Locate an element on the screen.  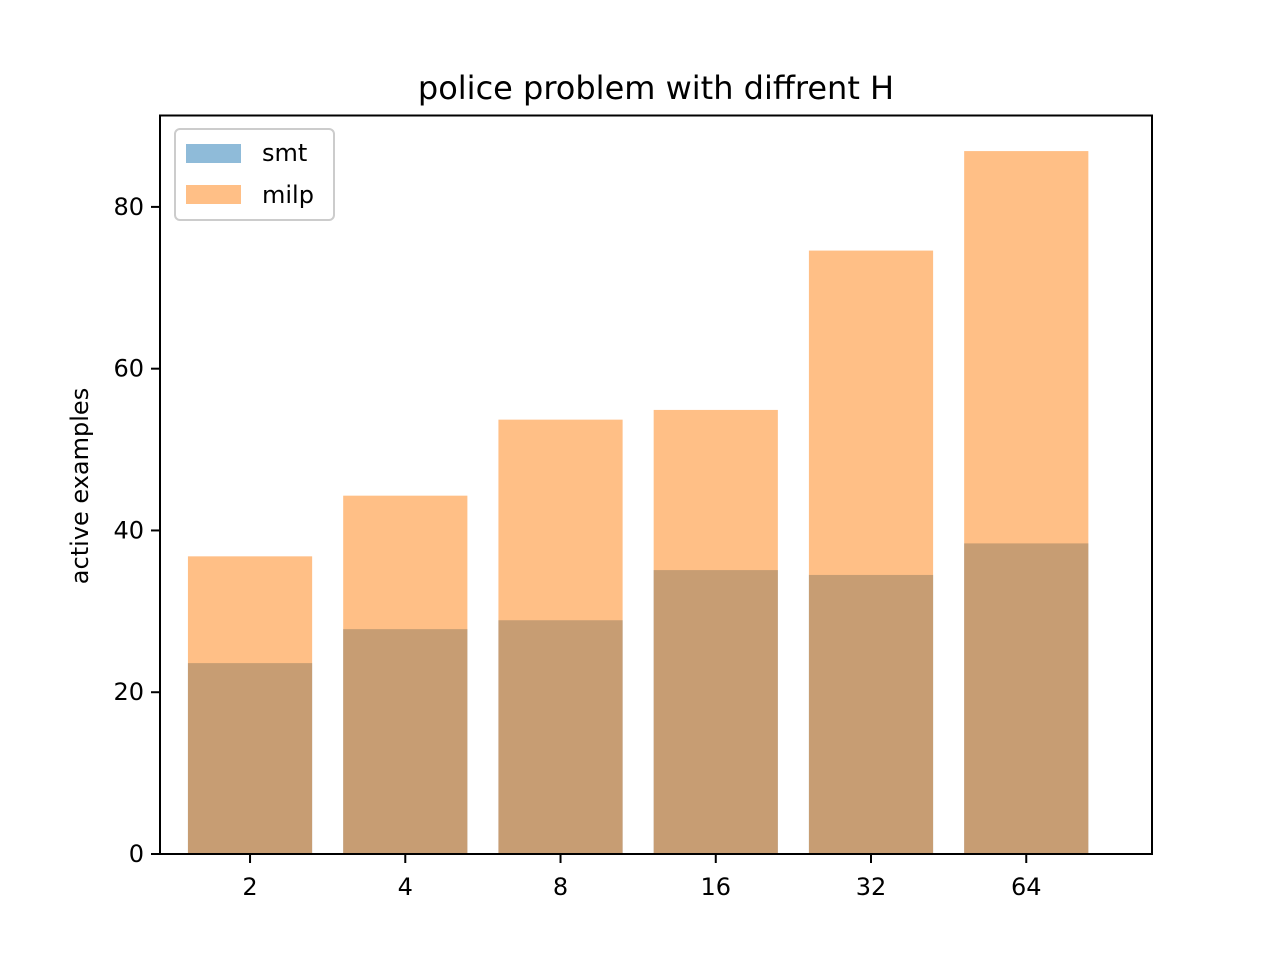
y-axis-label: active examples is located at coordinates (80, 486).